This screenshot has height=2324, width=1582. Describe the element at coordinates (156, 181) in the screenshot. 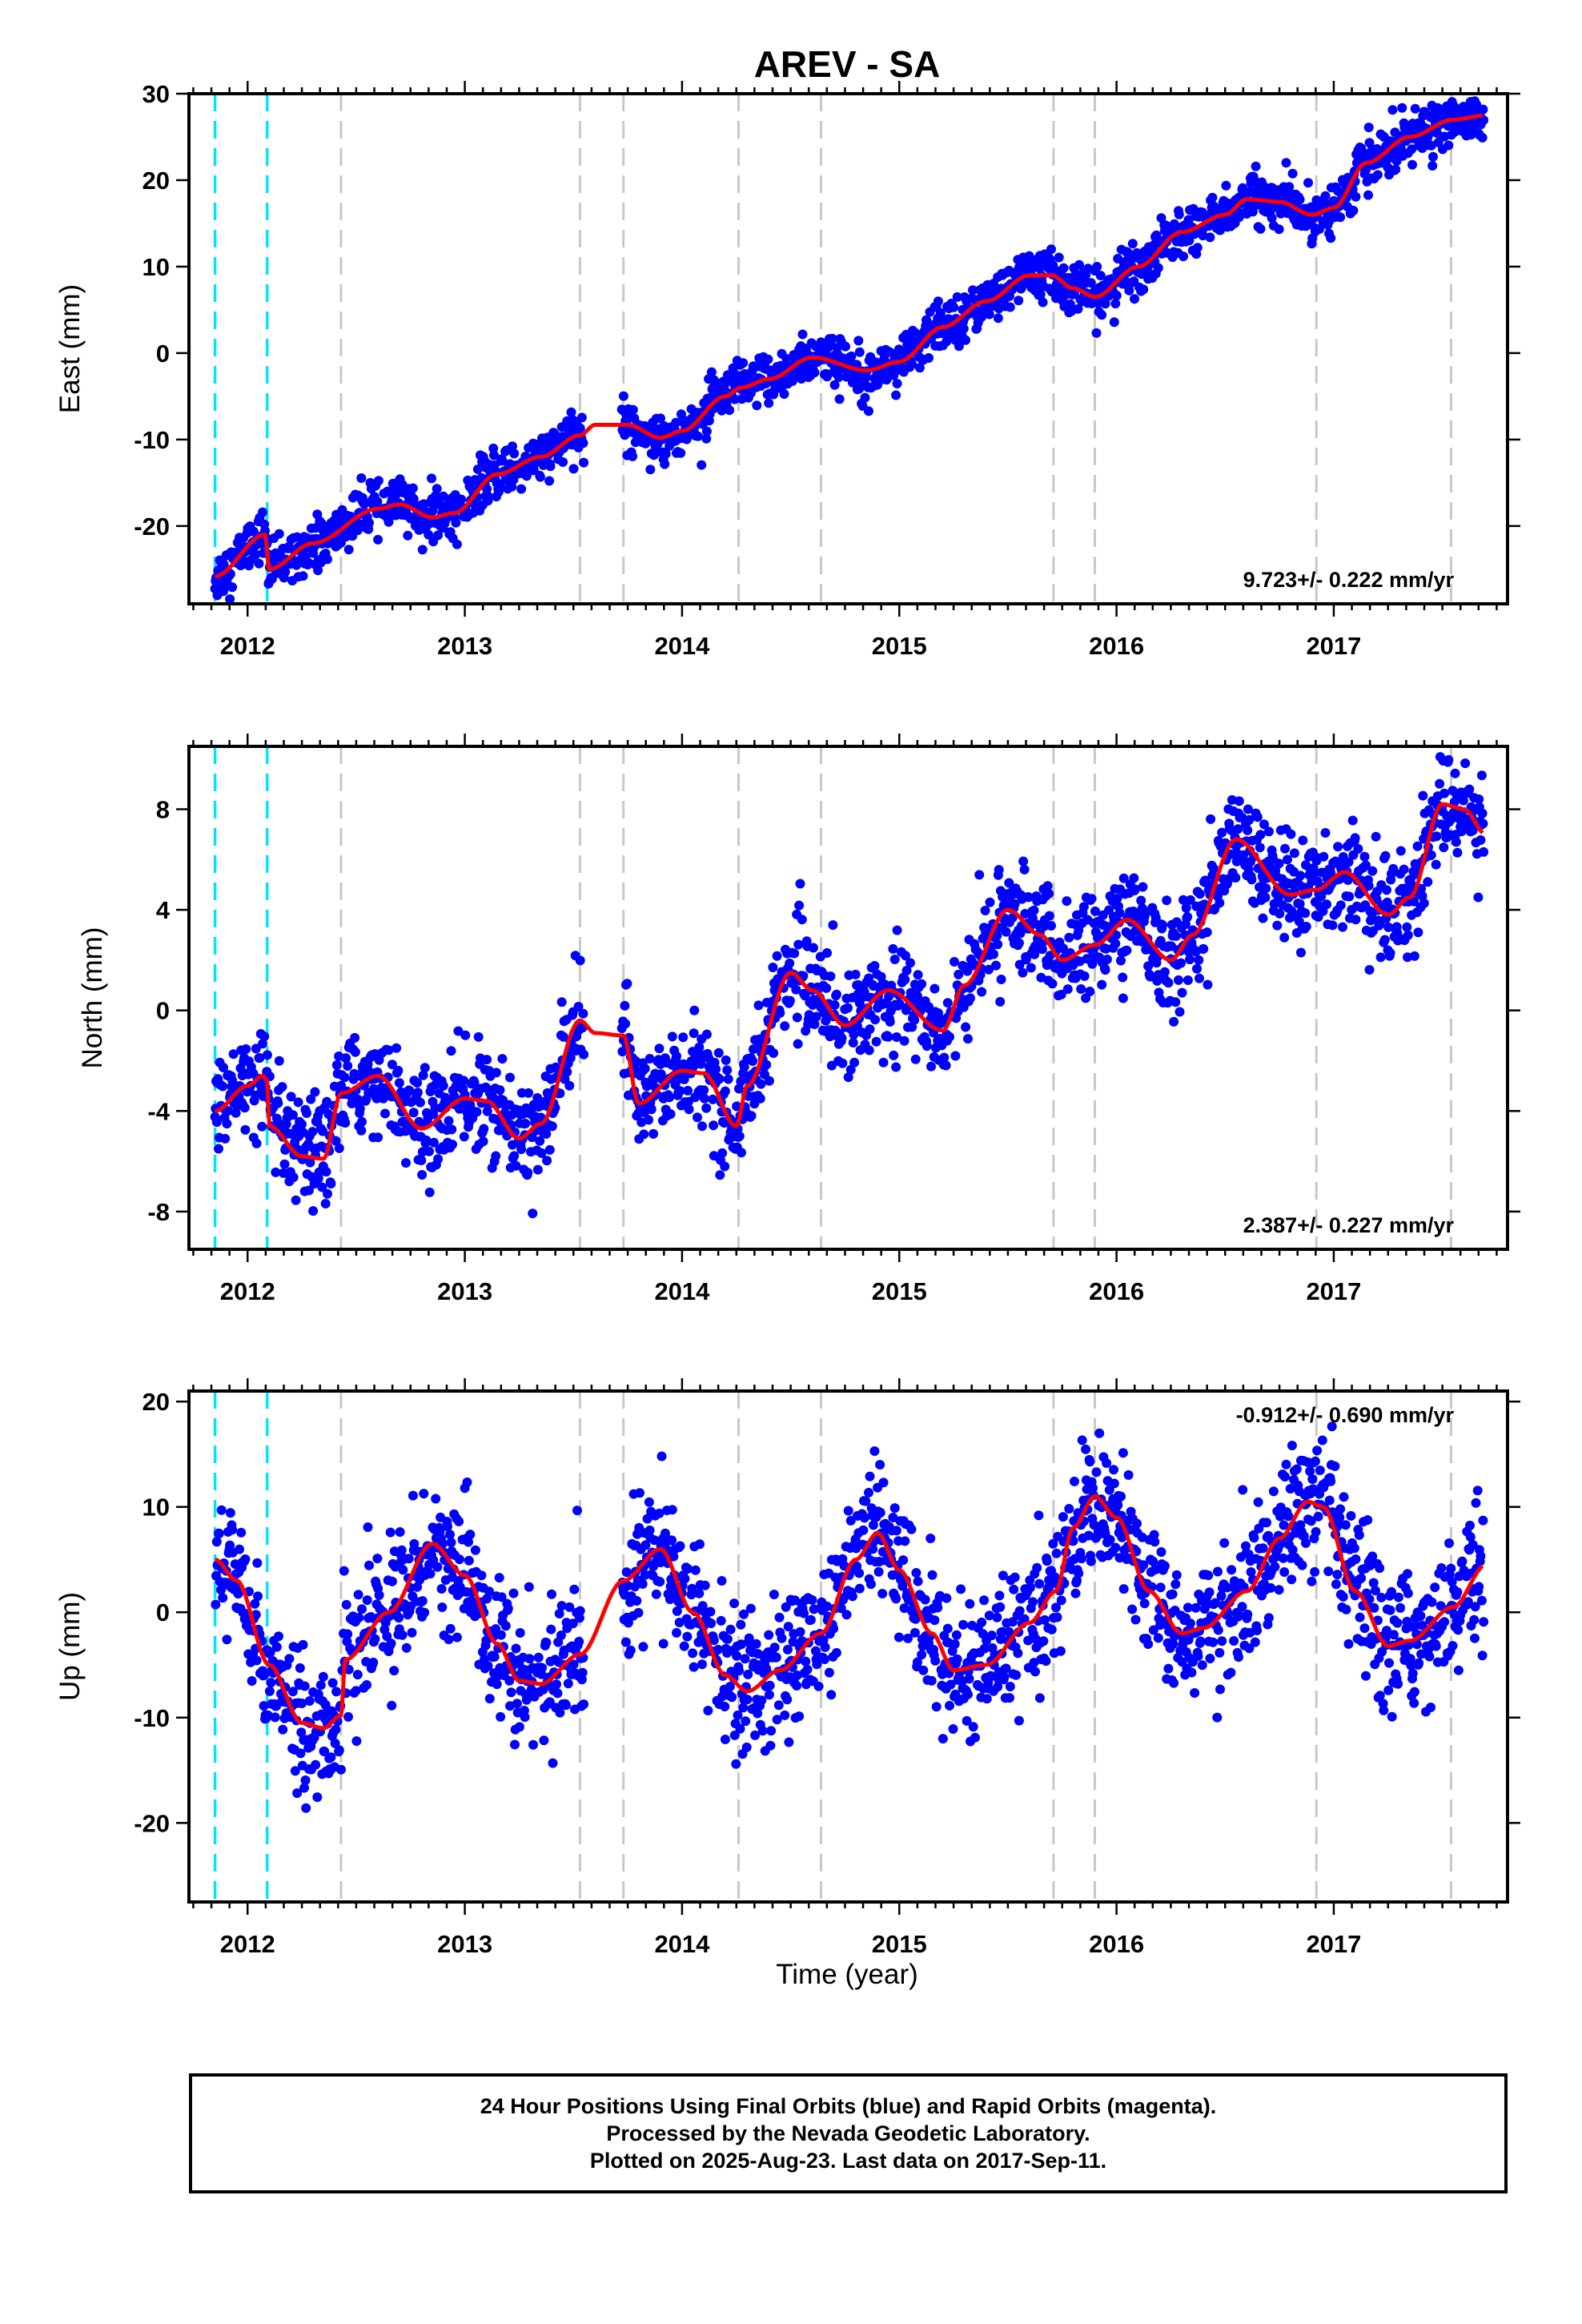

I see `y-tick-label: 20` at that location.